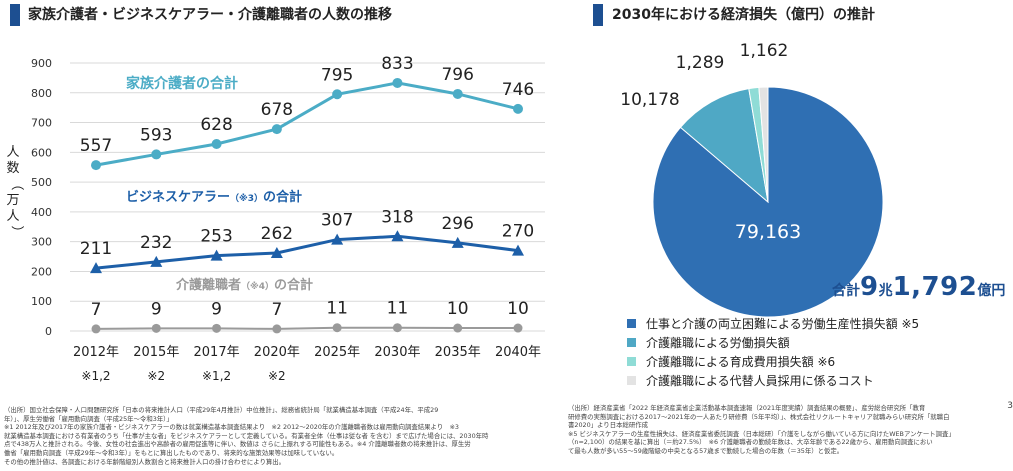 This screenshot has width=1013, height=471. Describe the element at coordinates (41, 63) in the screenshot. I see `y-tick-label: 900` at that location.